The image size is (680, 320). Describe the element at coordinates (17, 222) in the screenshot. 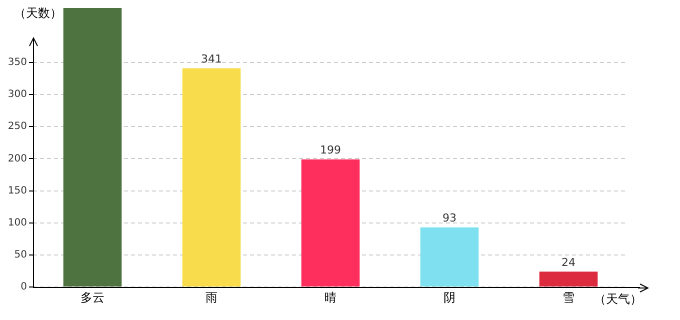

I see `y-tick-label: 100` at that location.